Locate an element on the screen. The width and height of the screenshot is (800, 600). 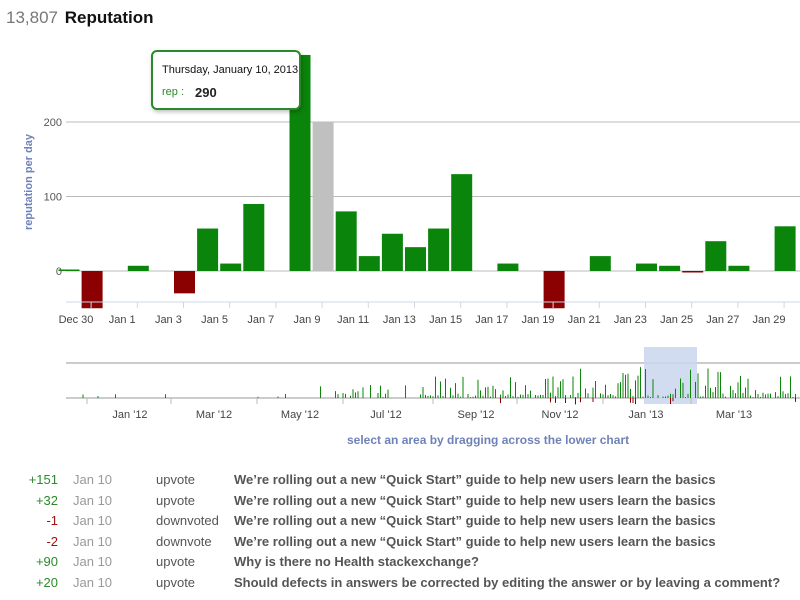
y-tick-label: 200 is located at coordinates (53, 123).